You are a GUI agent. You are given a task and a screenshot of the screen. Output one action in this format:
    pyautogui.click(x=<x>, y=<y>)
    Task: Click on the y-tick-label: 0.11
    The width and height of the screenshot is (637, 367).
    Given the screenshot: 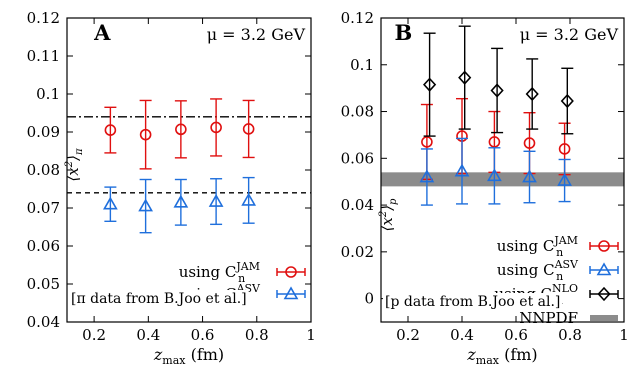 What is the action you would take?
    pyautogui.click(x=43, y=56)
    